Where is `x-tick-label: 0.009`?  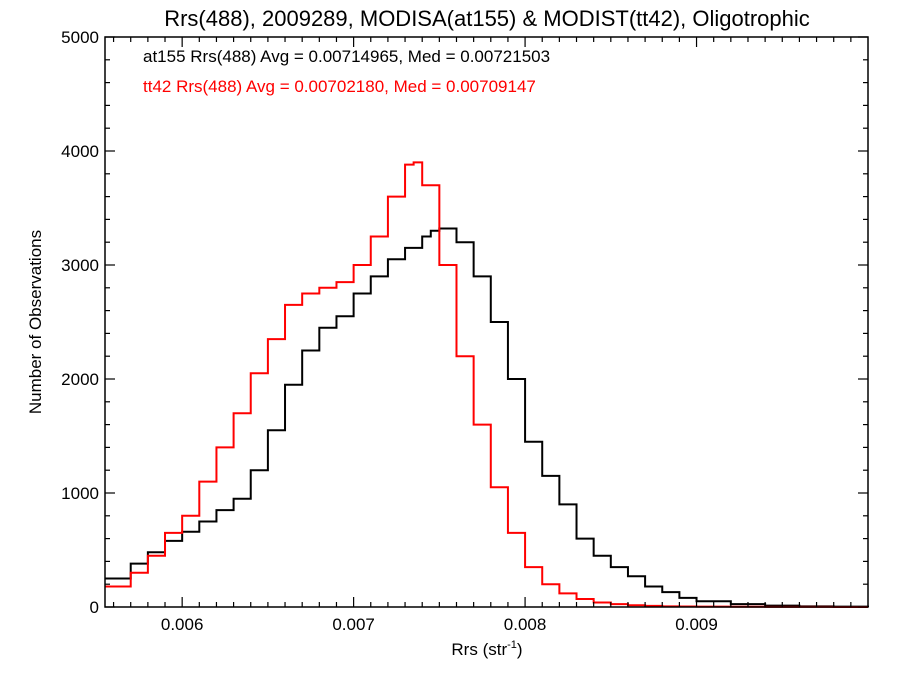
x-tick-label: 0.009 is located at coordinates (696, 624).